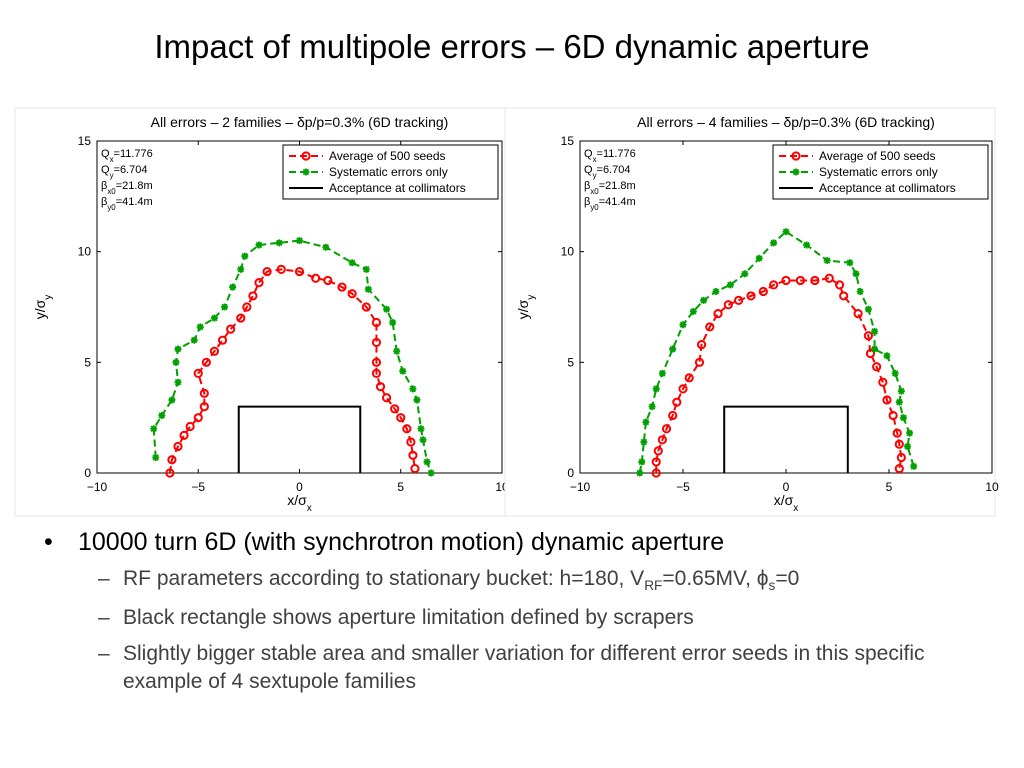 The width and height of the screenshot is (1024, 768). What do you see at coordinates (610, 188) in the screenshot?
I see `annotation: βx0=21.8m` at bounding box center [610, 188].